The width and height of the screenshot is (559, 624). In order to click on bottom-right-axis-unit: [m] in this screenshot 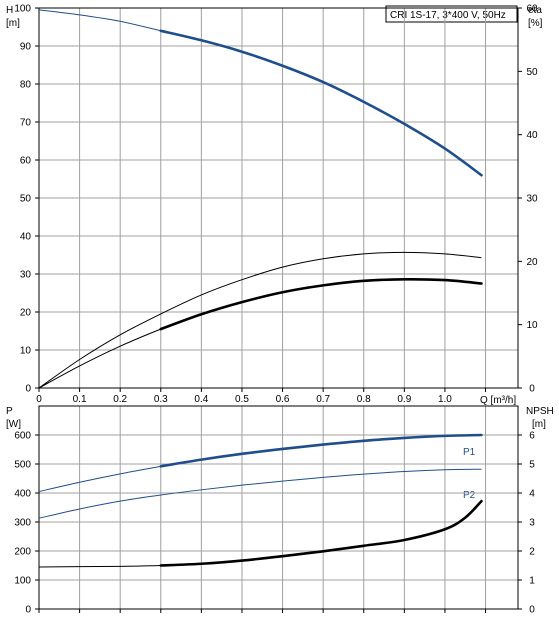, I will do `click(539, 424)`.